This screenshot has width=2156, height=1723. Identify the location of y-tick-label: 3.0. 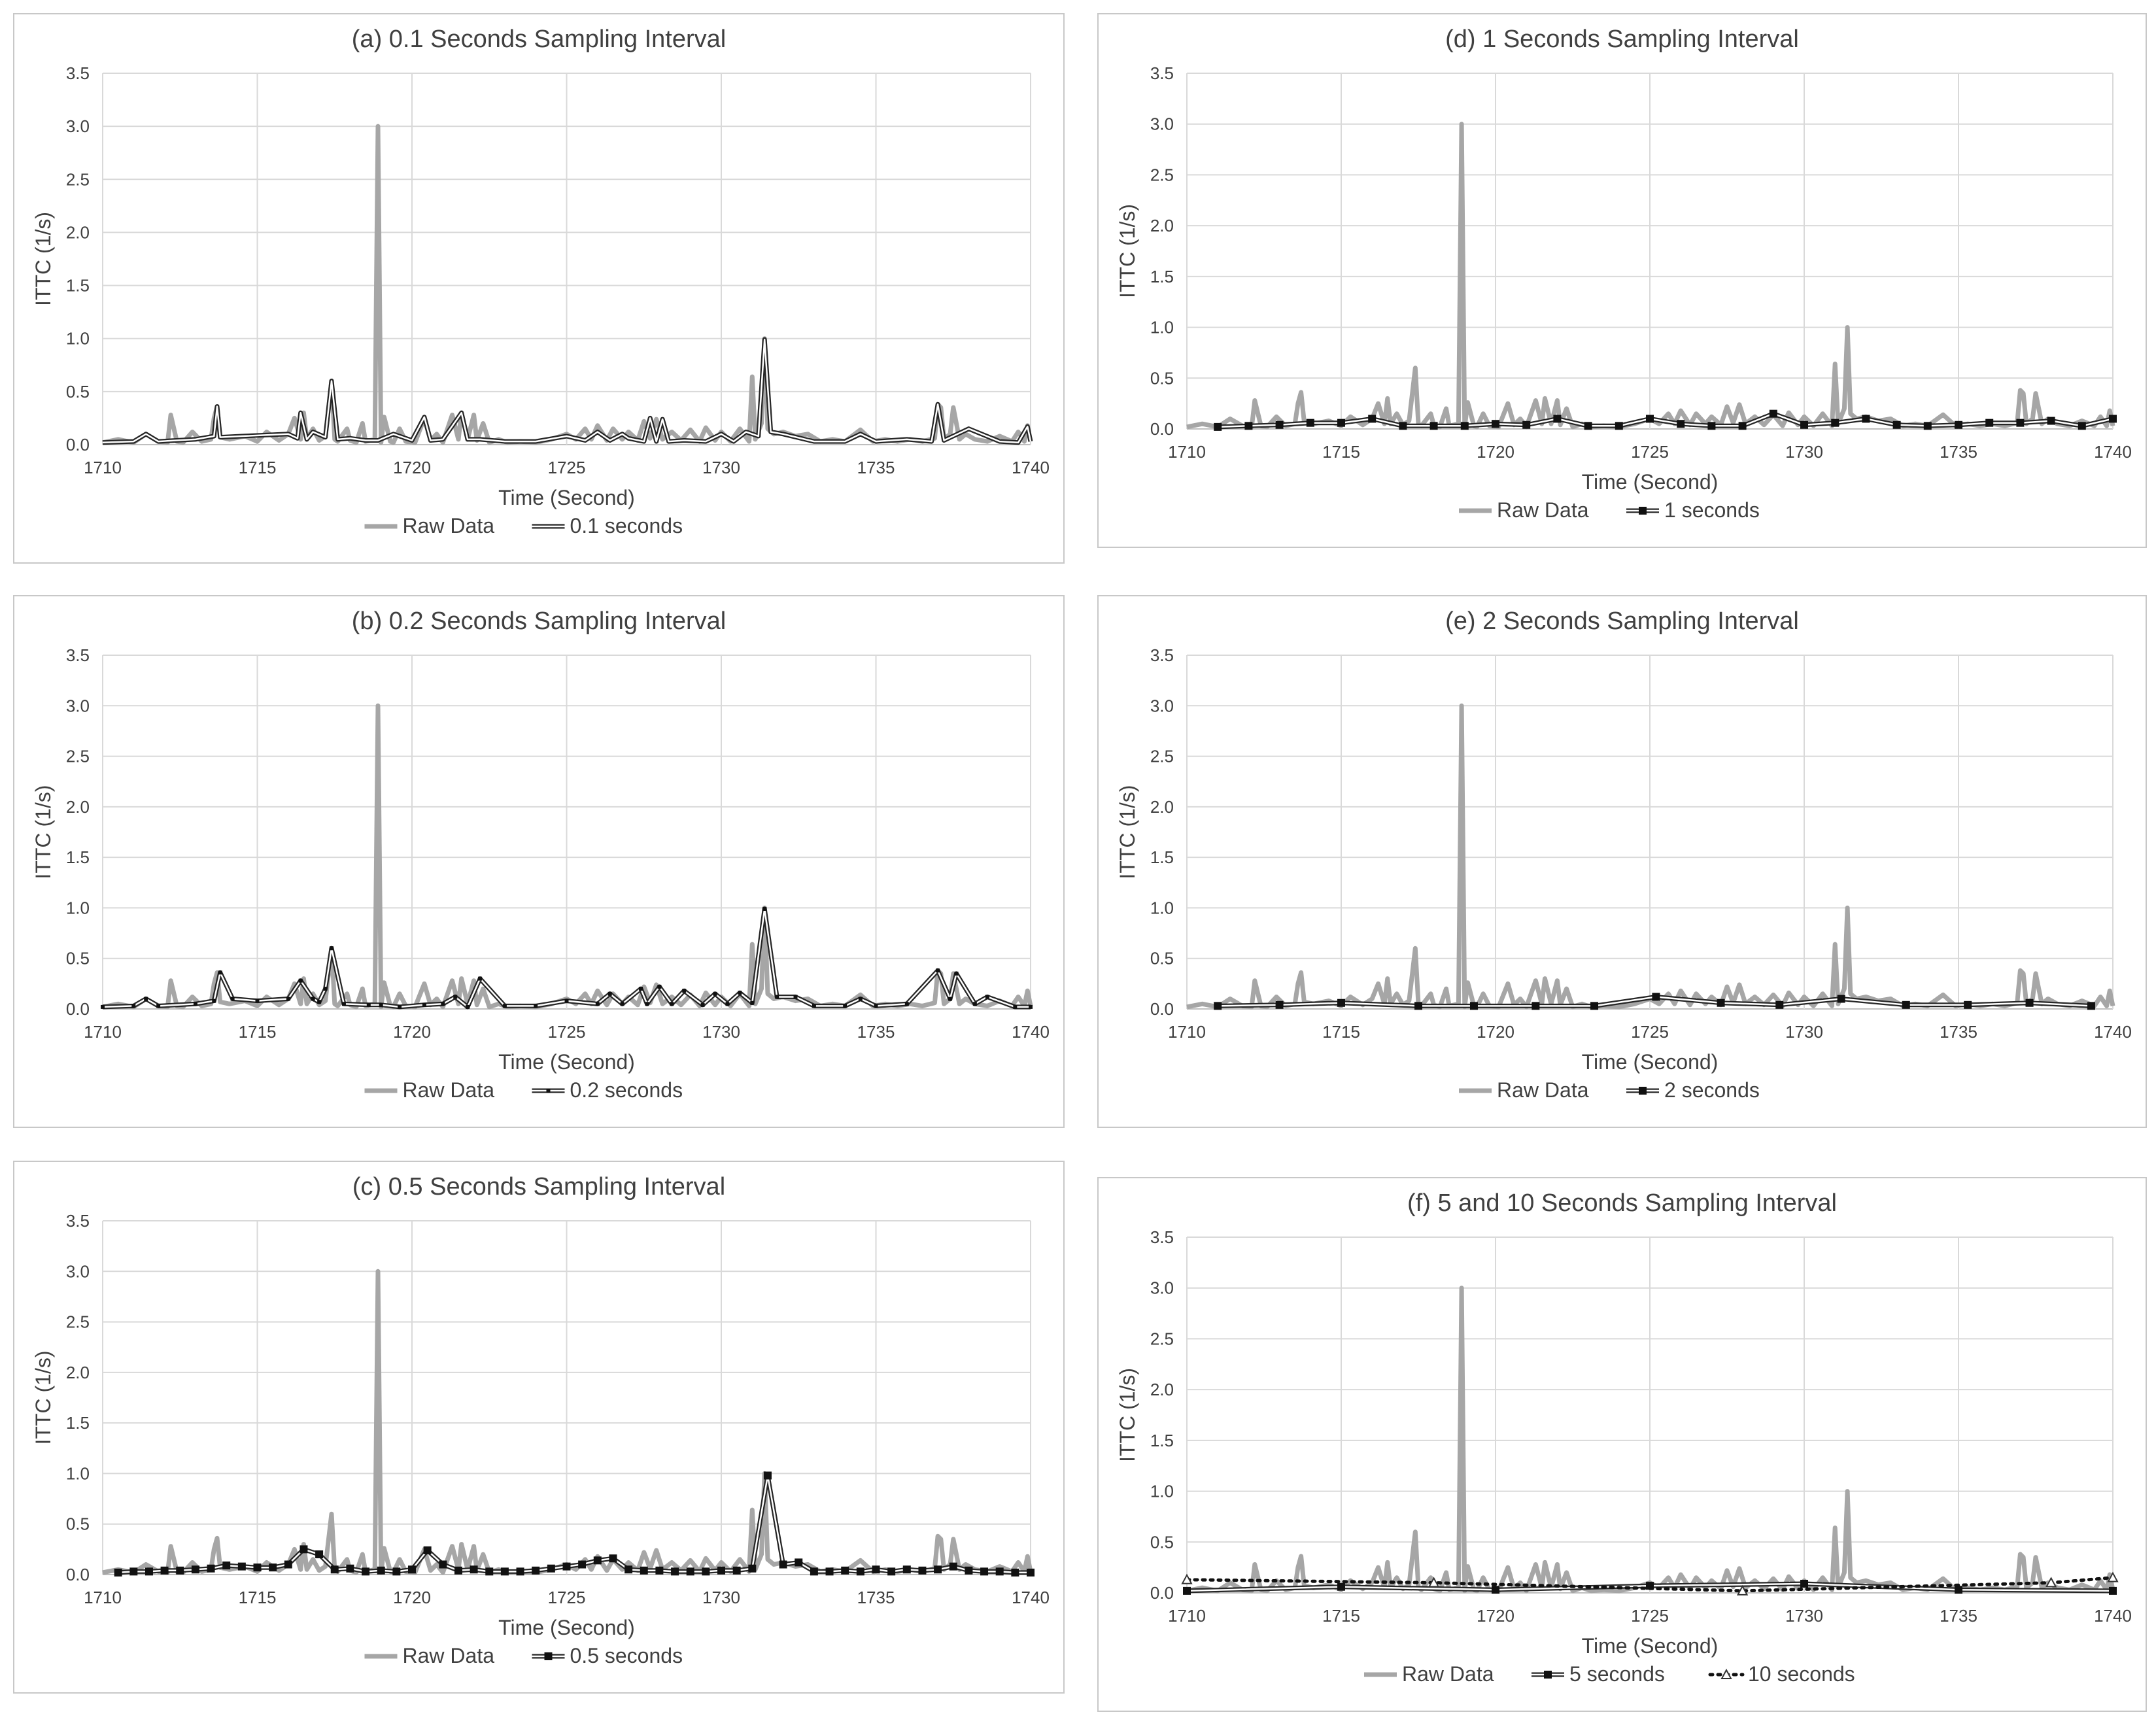
(1162, 705).